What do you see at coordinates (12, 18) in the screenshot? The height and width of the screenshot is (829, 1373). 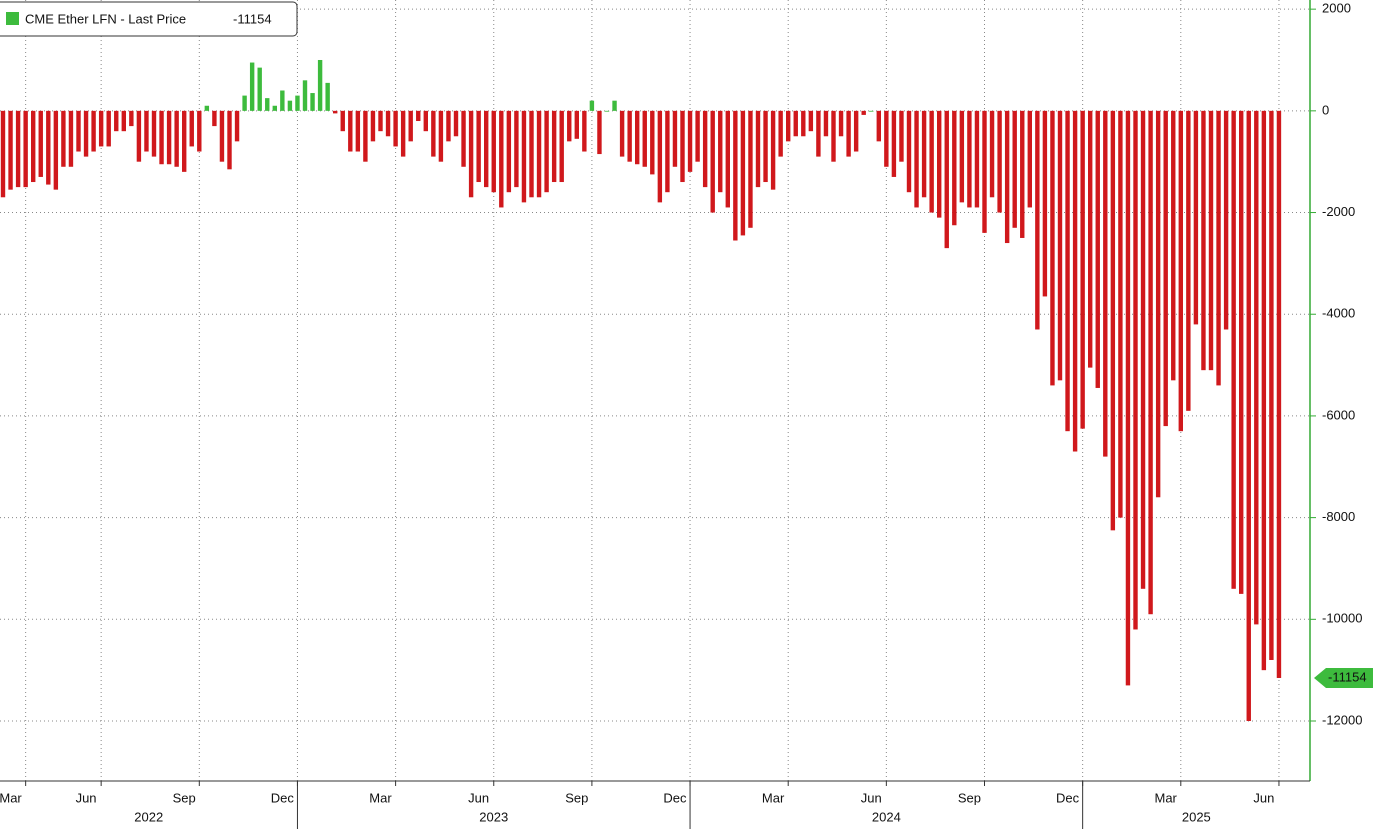 I see `legend-swatch` at bounding box center [12, 18].